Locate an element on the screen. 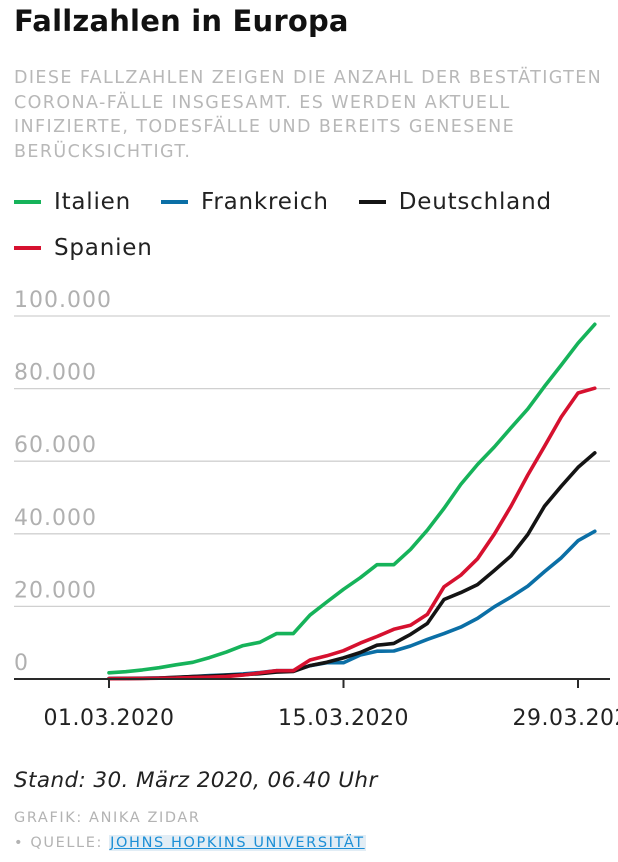  x-tick-label: 29.03.2020 is located at coordinates (565, 718).